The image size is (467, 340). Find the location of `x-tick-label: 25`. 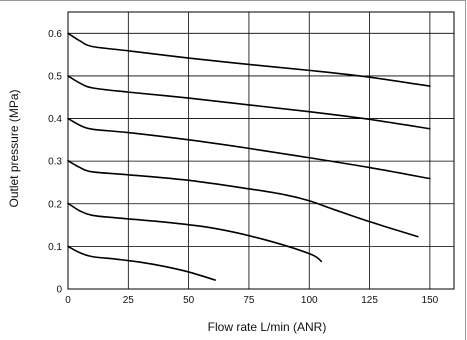

x-tick-label: 25 is located at coordinates (129, 300).